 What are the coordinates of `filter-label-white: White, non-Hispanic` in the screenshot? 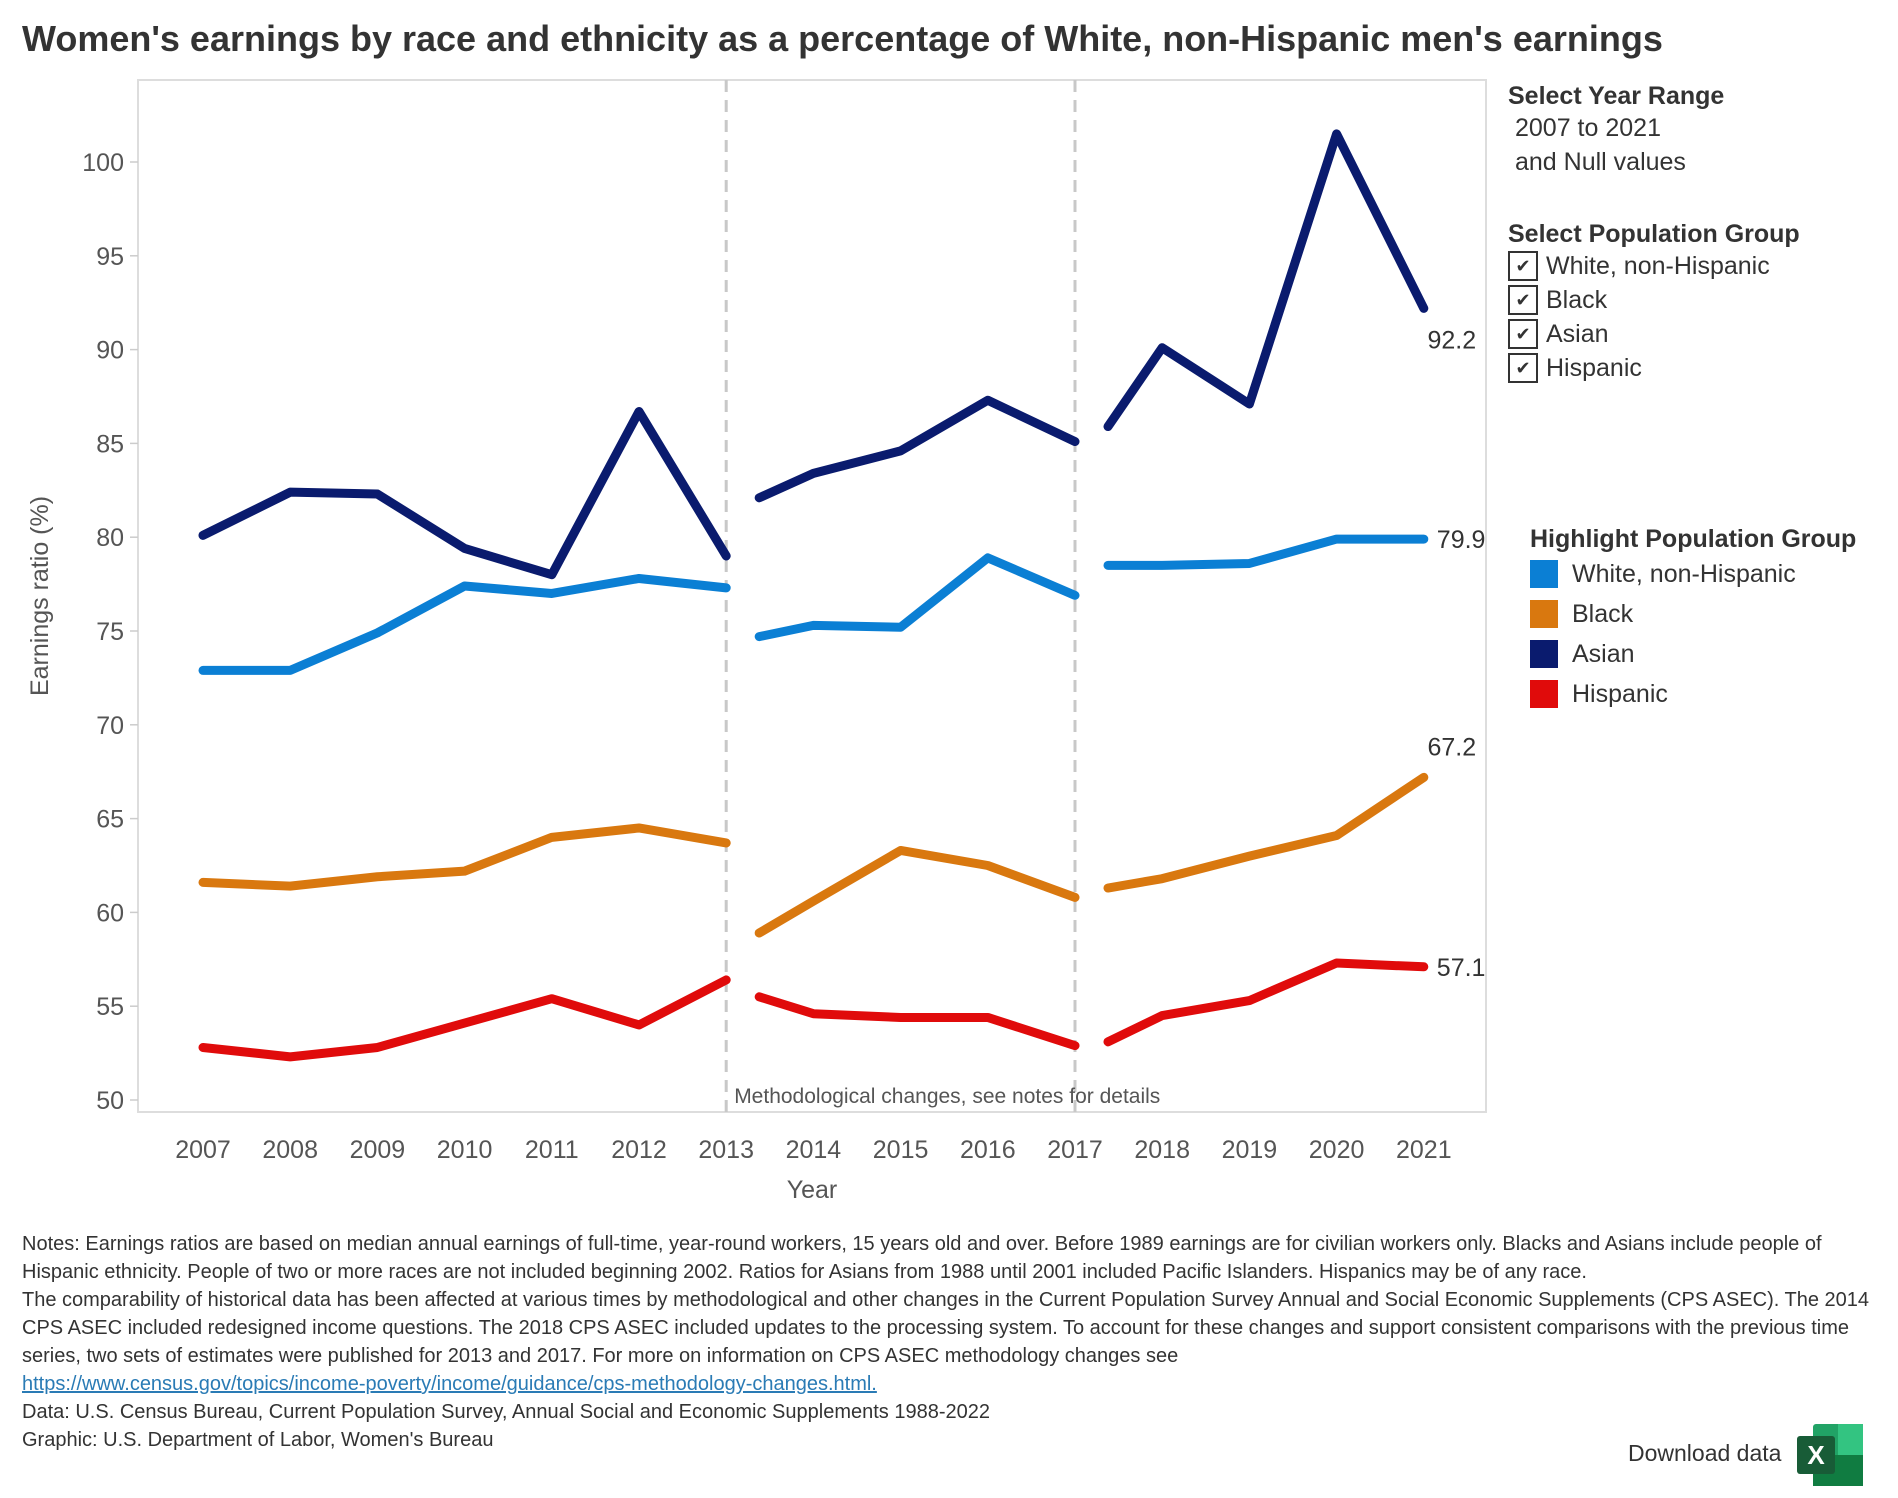 It's located at (1658, 266).